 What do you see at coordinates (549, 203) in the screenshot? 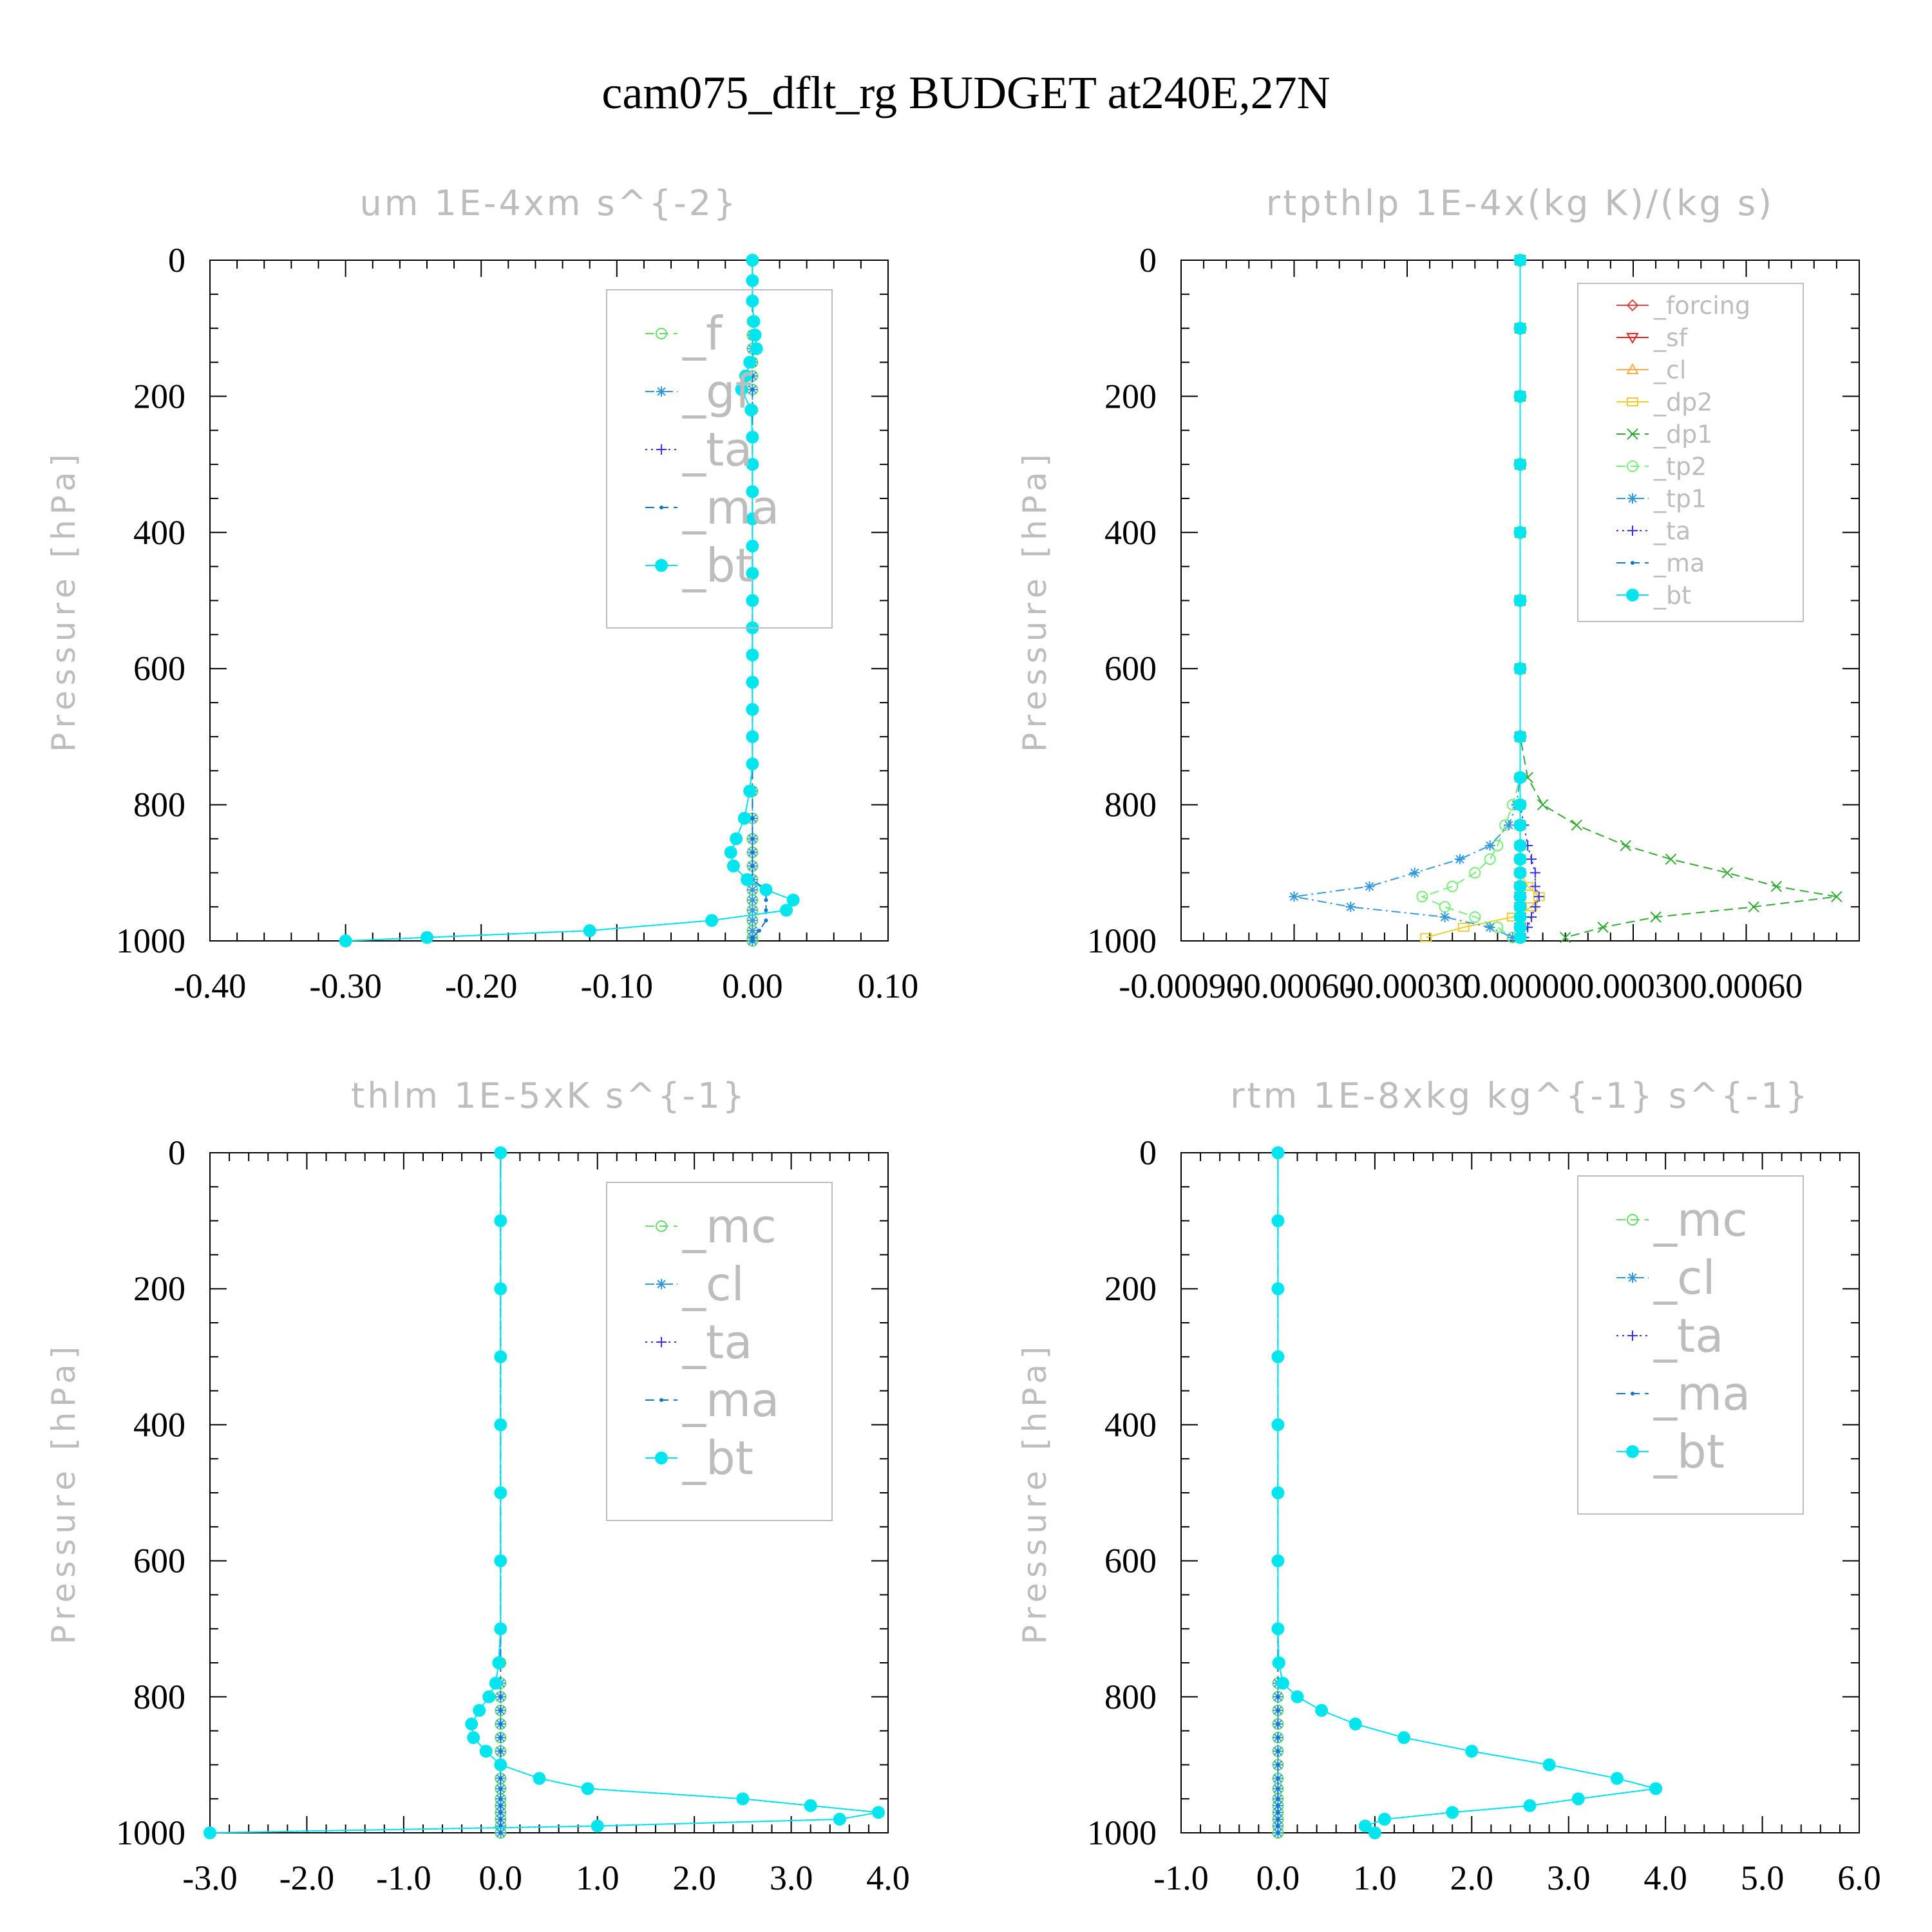
I see `panel-title: um 1E-4xm s^{-2}` at bounding box center [549, 203].